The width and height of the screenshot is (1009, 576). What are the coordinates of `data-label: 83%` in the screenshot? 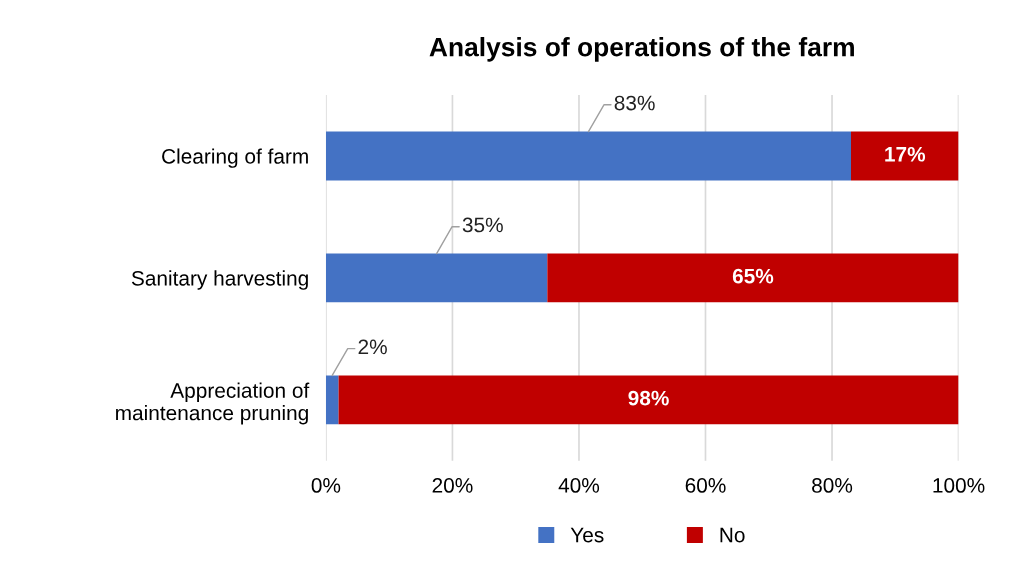 It's located at (634, 103).